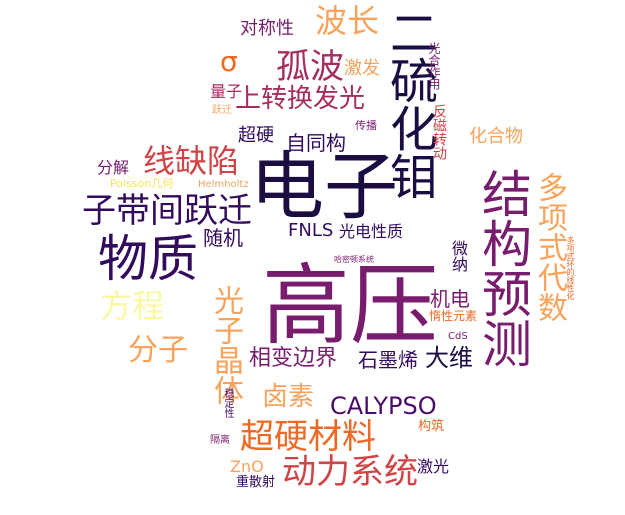 The height and width of the screenshot is (515, 625). Describe the element at coordinates (311, 230) in the screenshot. I see `word-fnls: FNLS` at that location.